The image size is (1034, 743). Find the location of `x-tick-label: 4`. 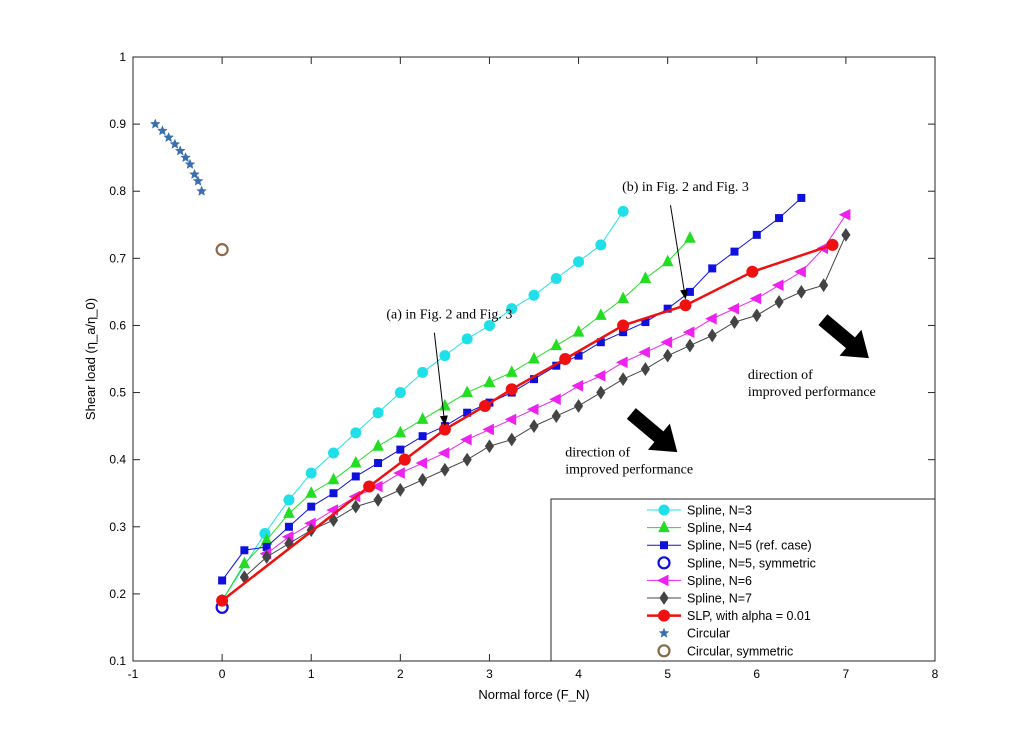

x-tick-label: 4 is located at coordinates (578, 674).